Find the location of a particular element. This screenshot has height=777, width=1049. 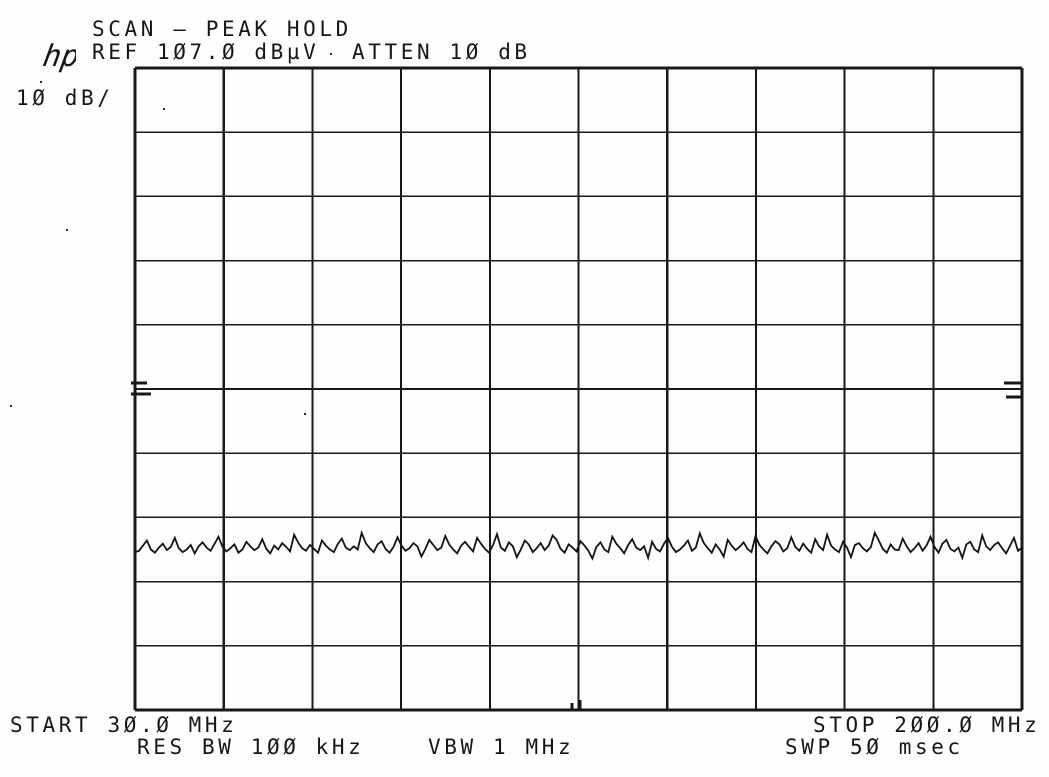

hp-logo-text: hp is located at coordinates (56, 56).